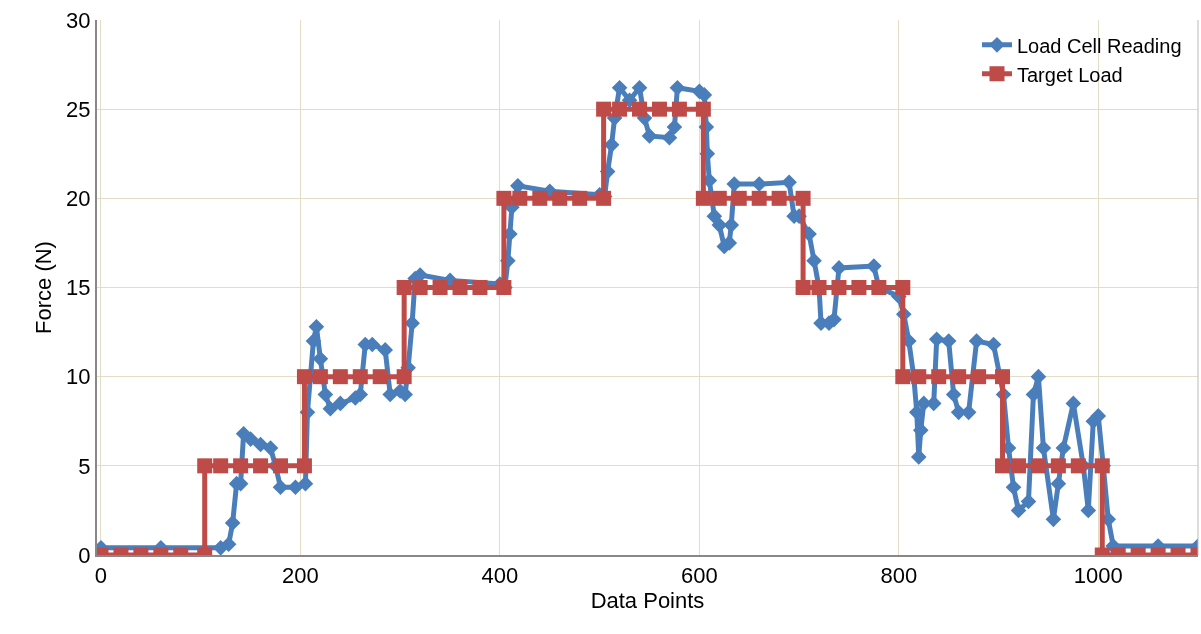 The image size is (1201, 634). Describe the element at coordinates (899, 576) in the screenshot. I see `x-tick-label: 800` at that location.